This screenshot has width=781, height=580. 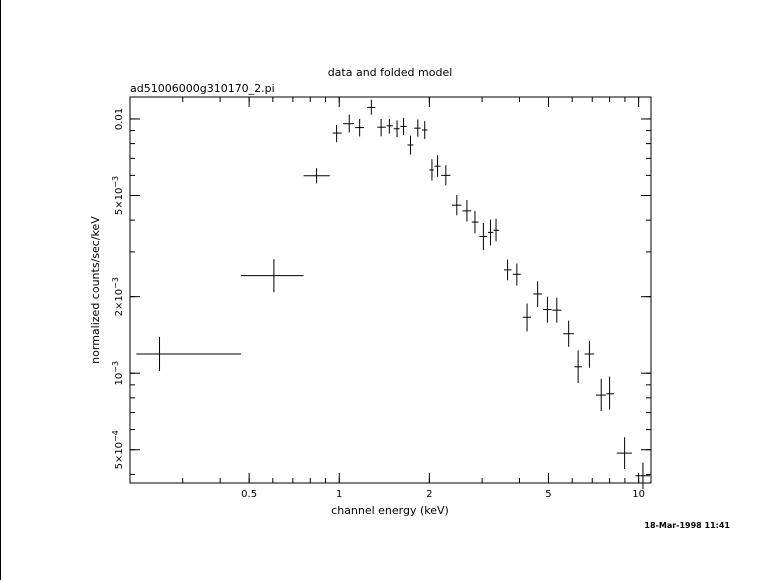 I want to click on y-tick-label: 2×10−3, so click(x=118, y=296).